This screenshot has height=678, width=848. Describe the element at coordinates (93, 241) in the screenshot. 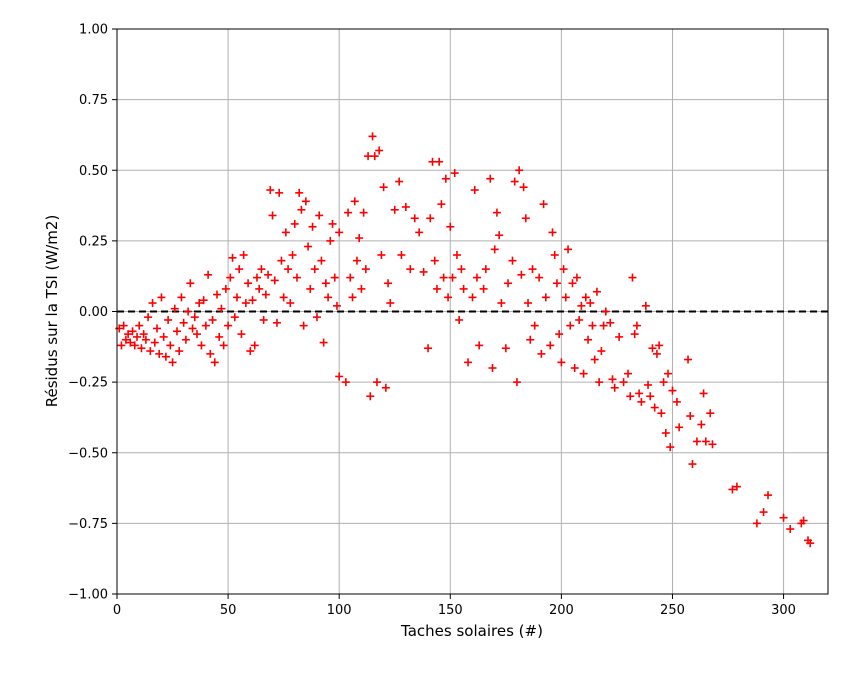

I see `y-tick-label: 0.25` at that location.